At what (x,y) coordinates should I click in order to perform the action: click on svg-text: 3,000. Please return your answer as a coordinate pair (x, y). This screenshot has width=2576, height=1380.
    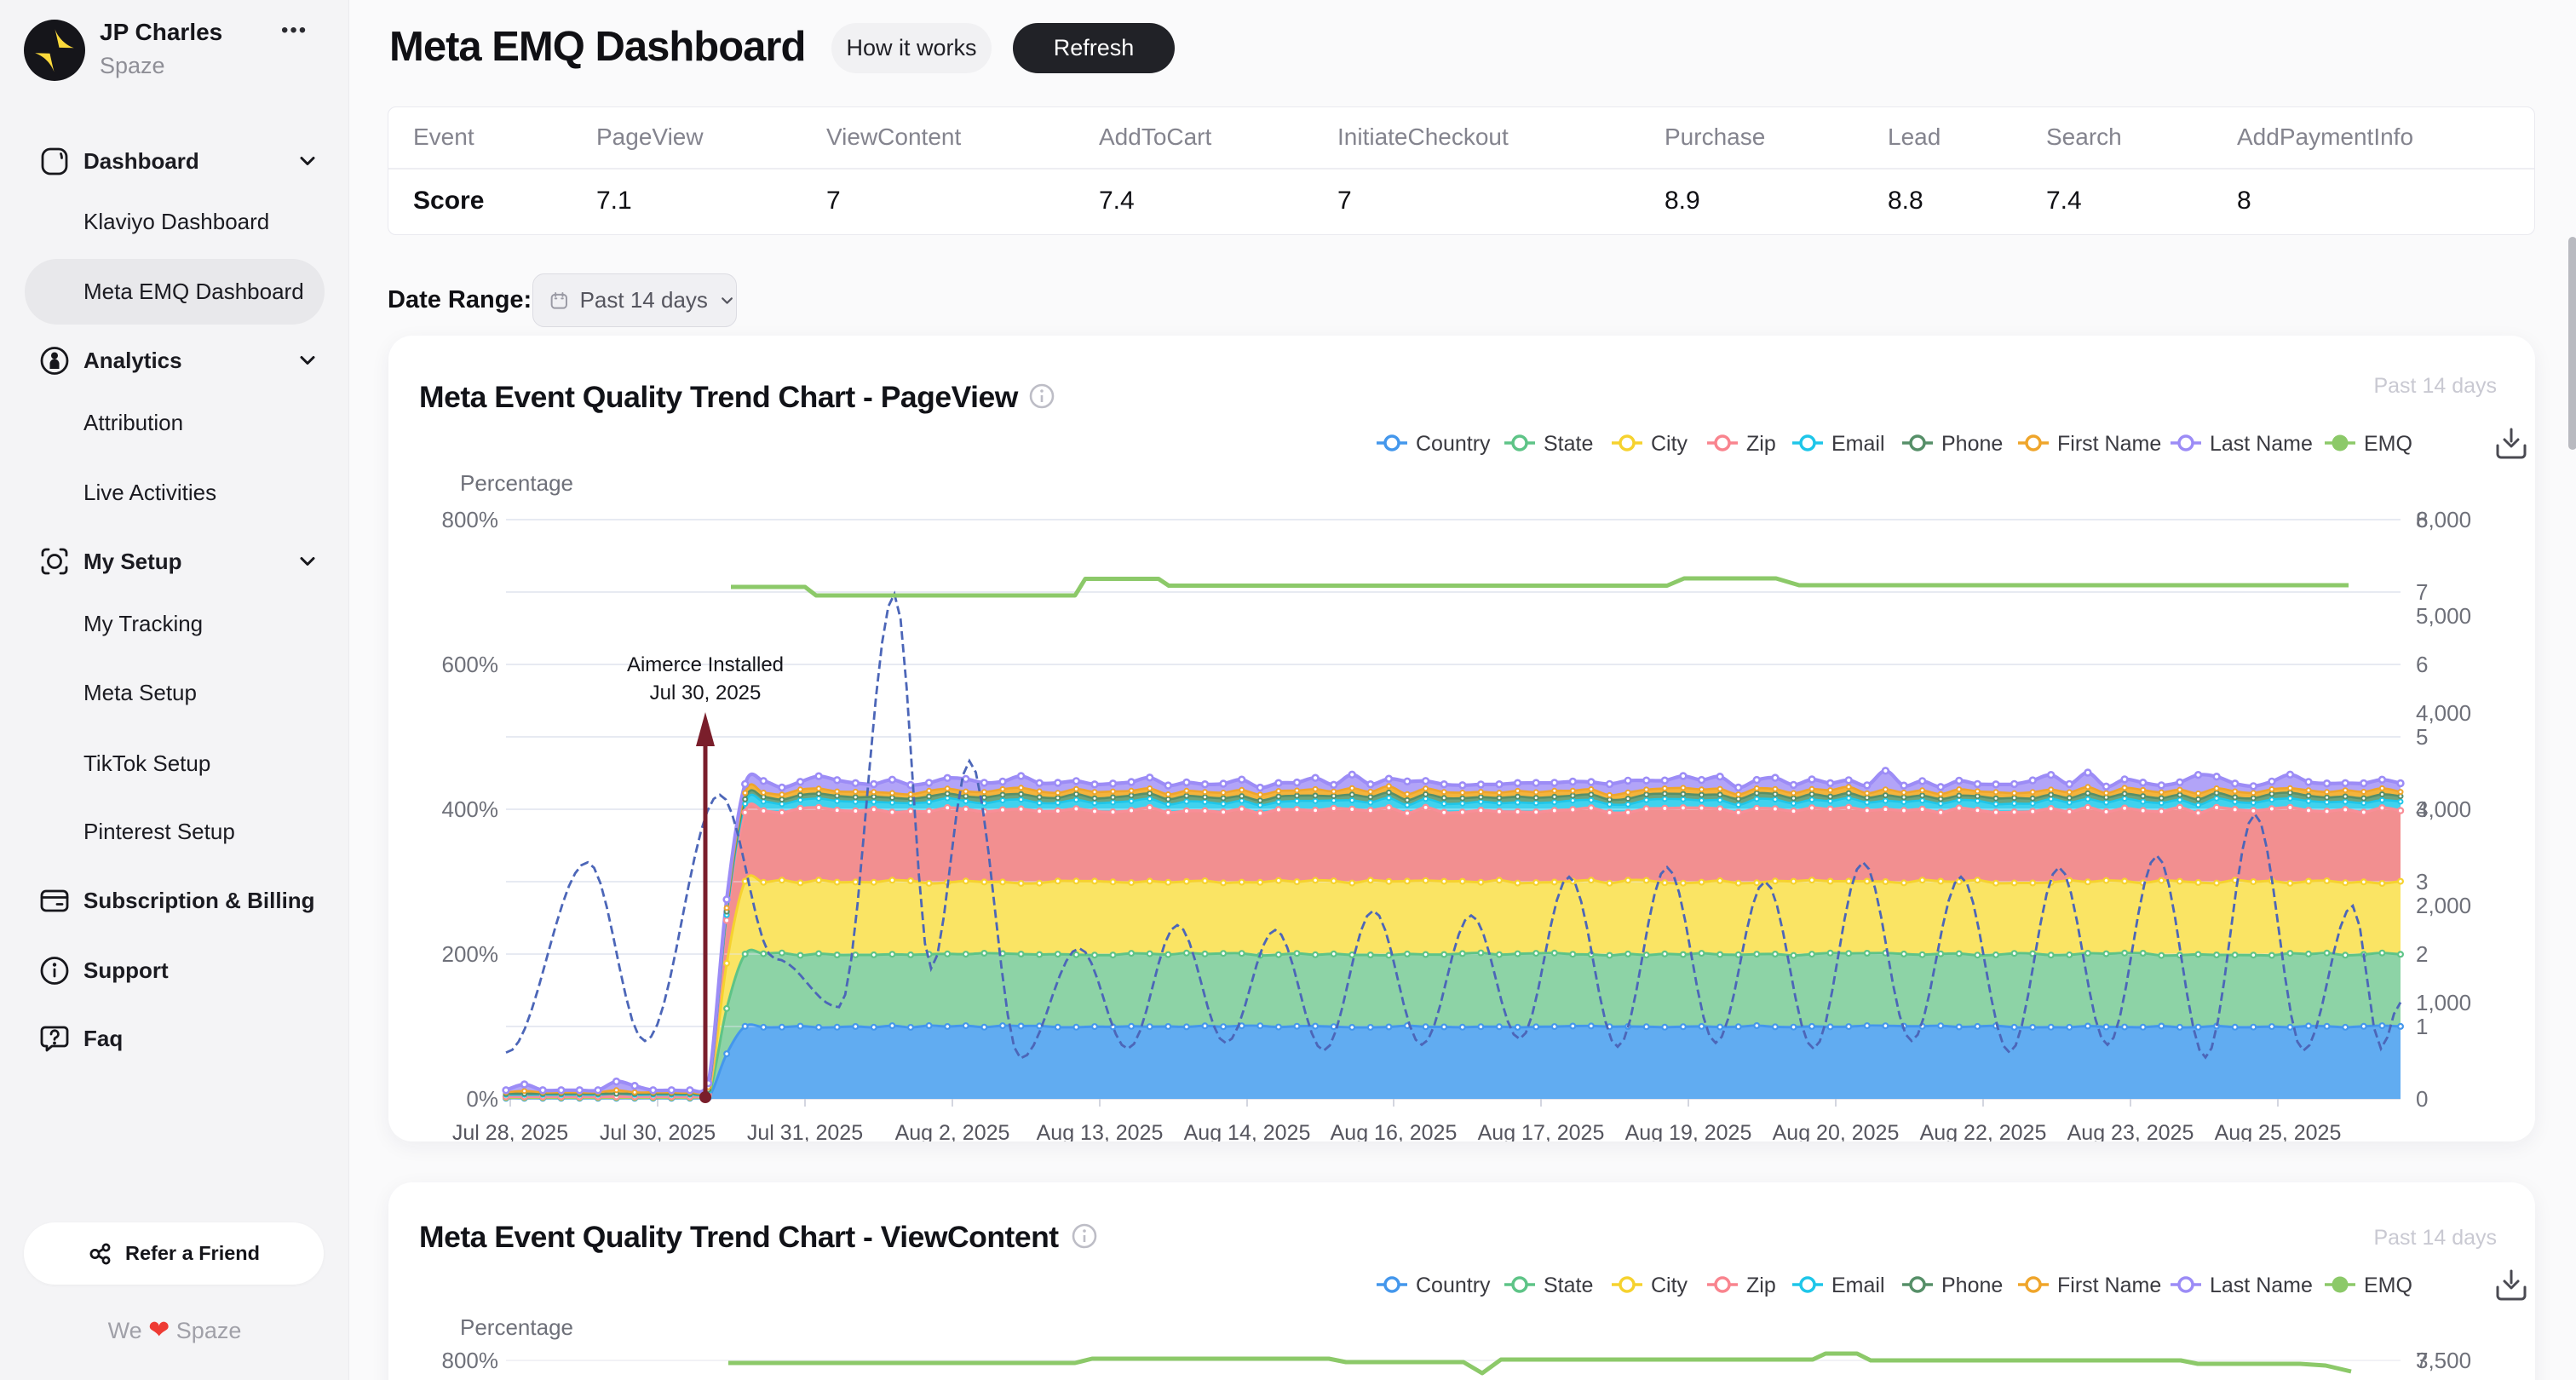
    Looking at the image, I should click on (2443, 809).